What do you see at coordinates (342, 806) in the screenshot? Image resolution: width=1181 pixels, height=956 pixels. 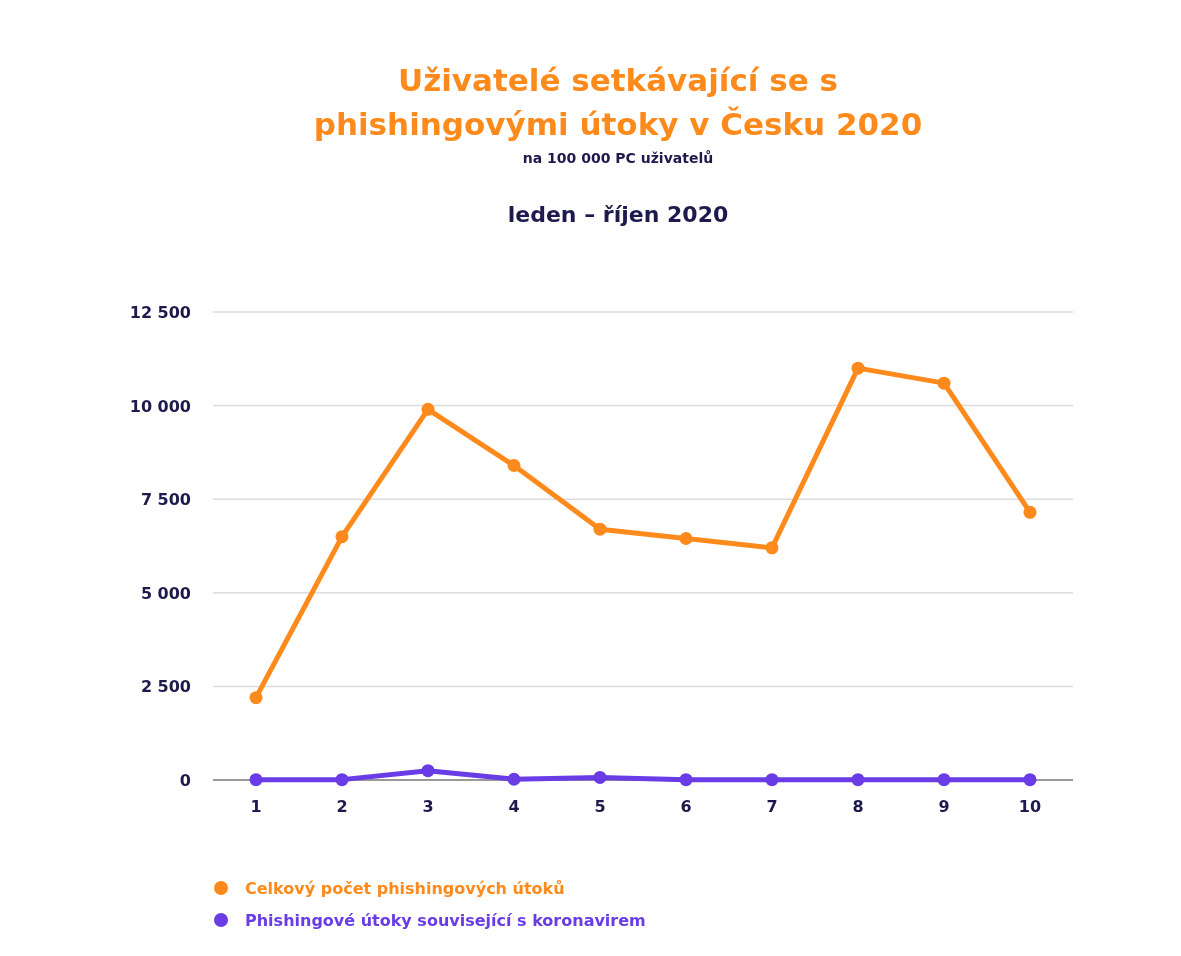 I see `x-tick-label: 2` at bounding box center [342, 806].